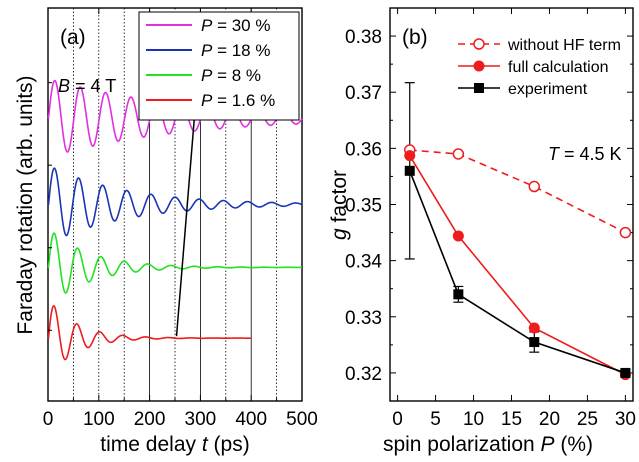 The image size is (639, 462). I want to click on x-tick-label: 400, so click(251, 419).